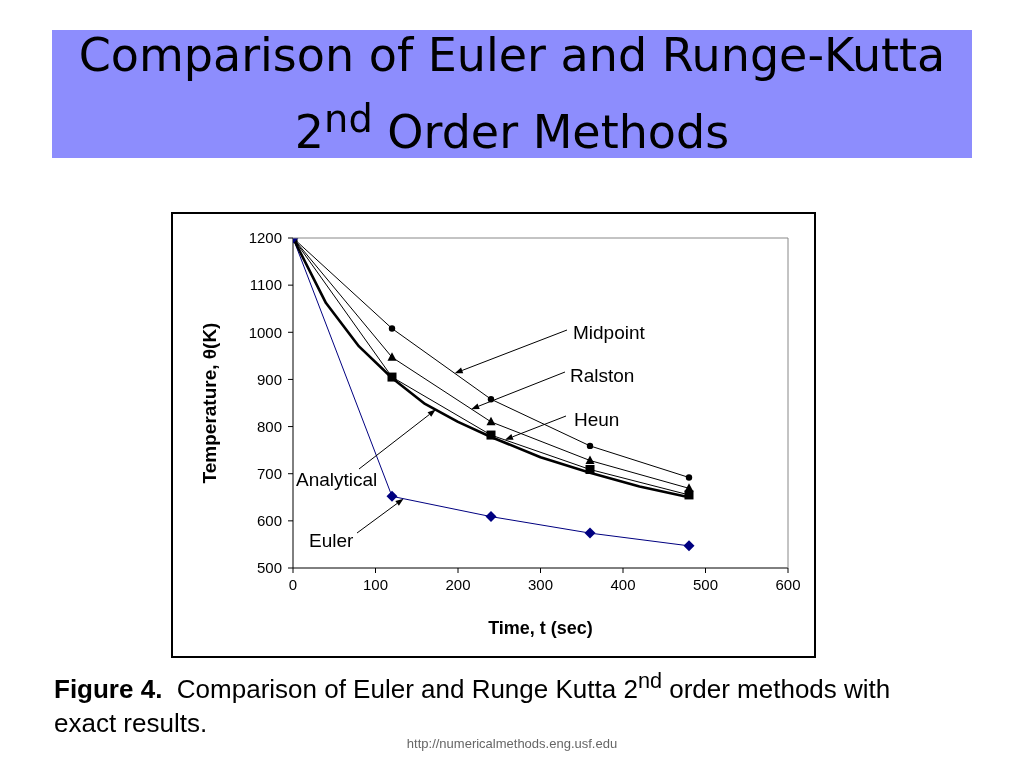 The image size is (1024, 768). I want to click on y-tick-label: 600, so click(269, 521).